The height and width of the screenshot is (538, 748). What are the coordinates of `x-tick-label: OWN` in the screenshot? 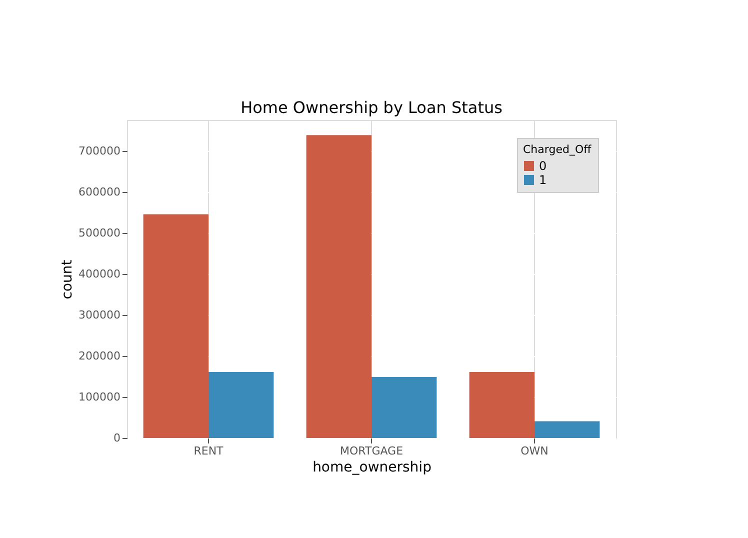 It's located at (534, 451).